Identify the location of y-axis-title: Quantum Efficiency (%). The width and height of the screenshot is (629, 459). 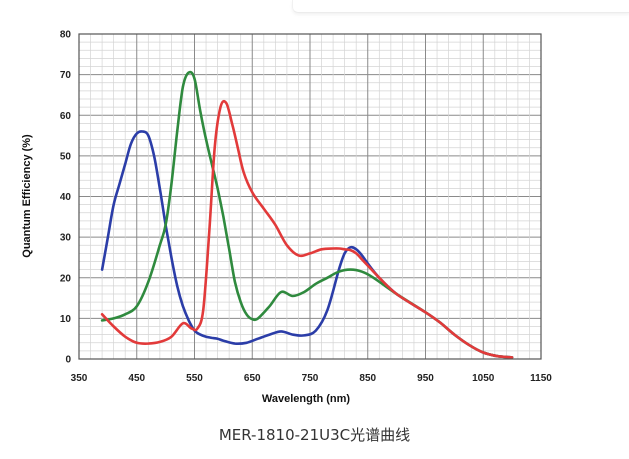
(27, 196).